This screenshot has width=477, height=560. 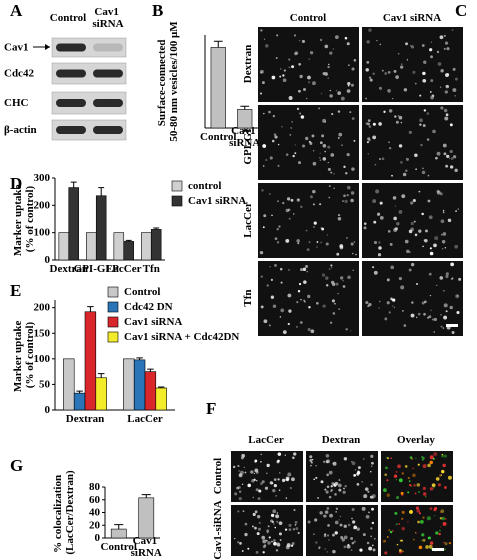 What do you see at coordinates (16, 10) in the screenshot?
I see `panel-label: A` at bounding box center [16, 10].